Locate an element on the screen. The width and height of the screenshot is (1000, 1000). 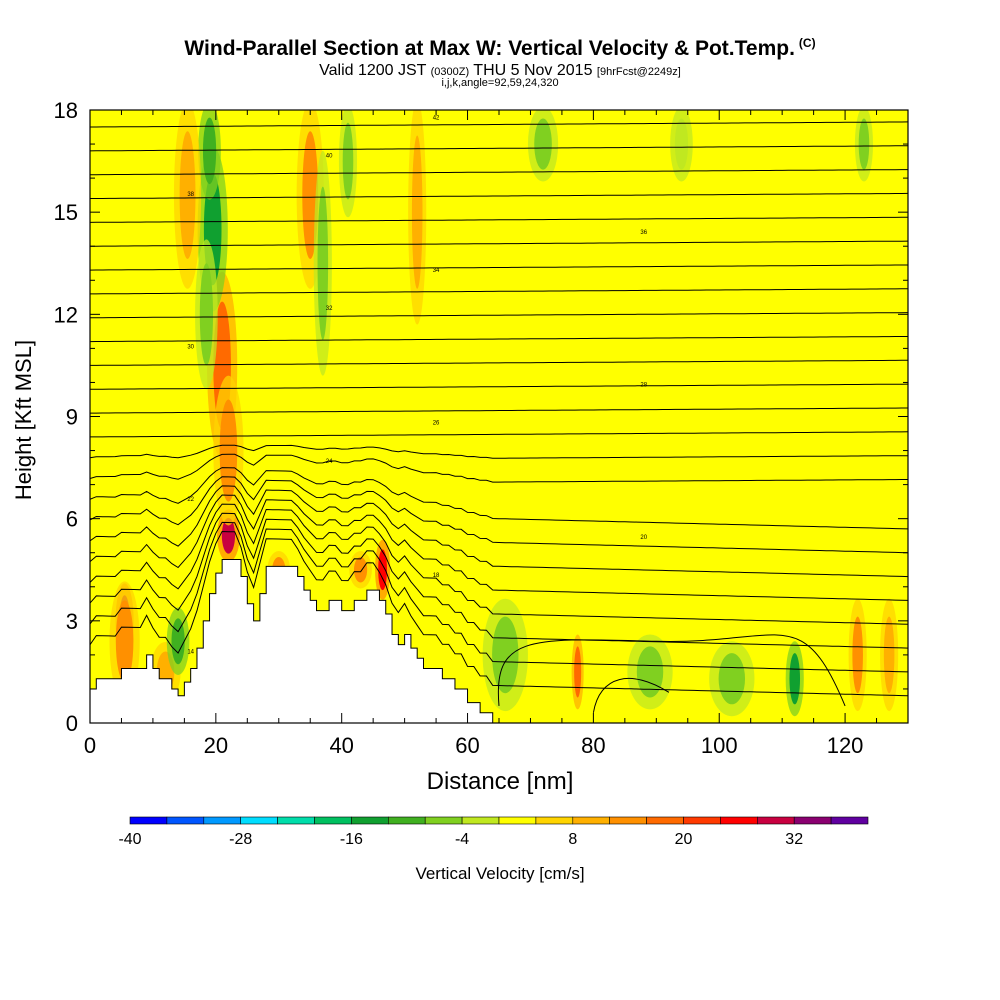
terrain-profile is located at coordinates (294, 641).